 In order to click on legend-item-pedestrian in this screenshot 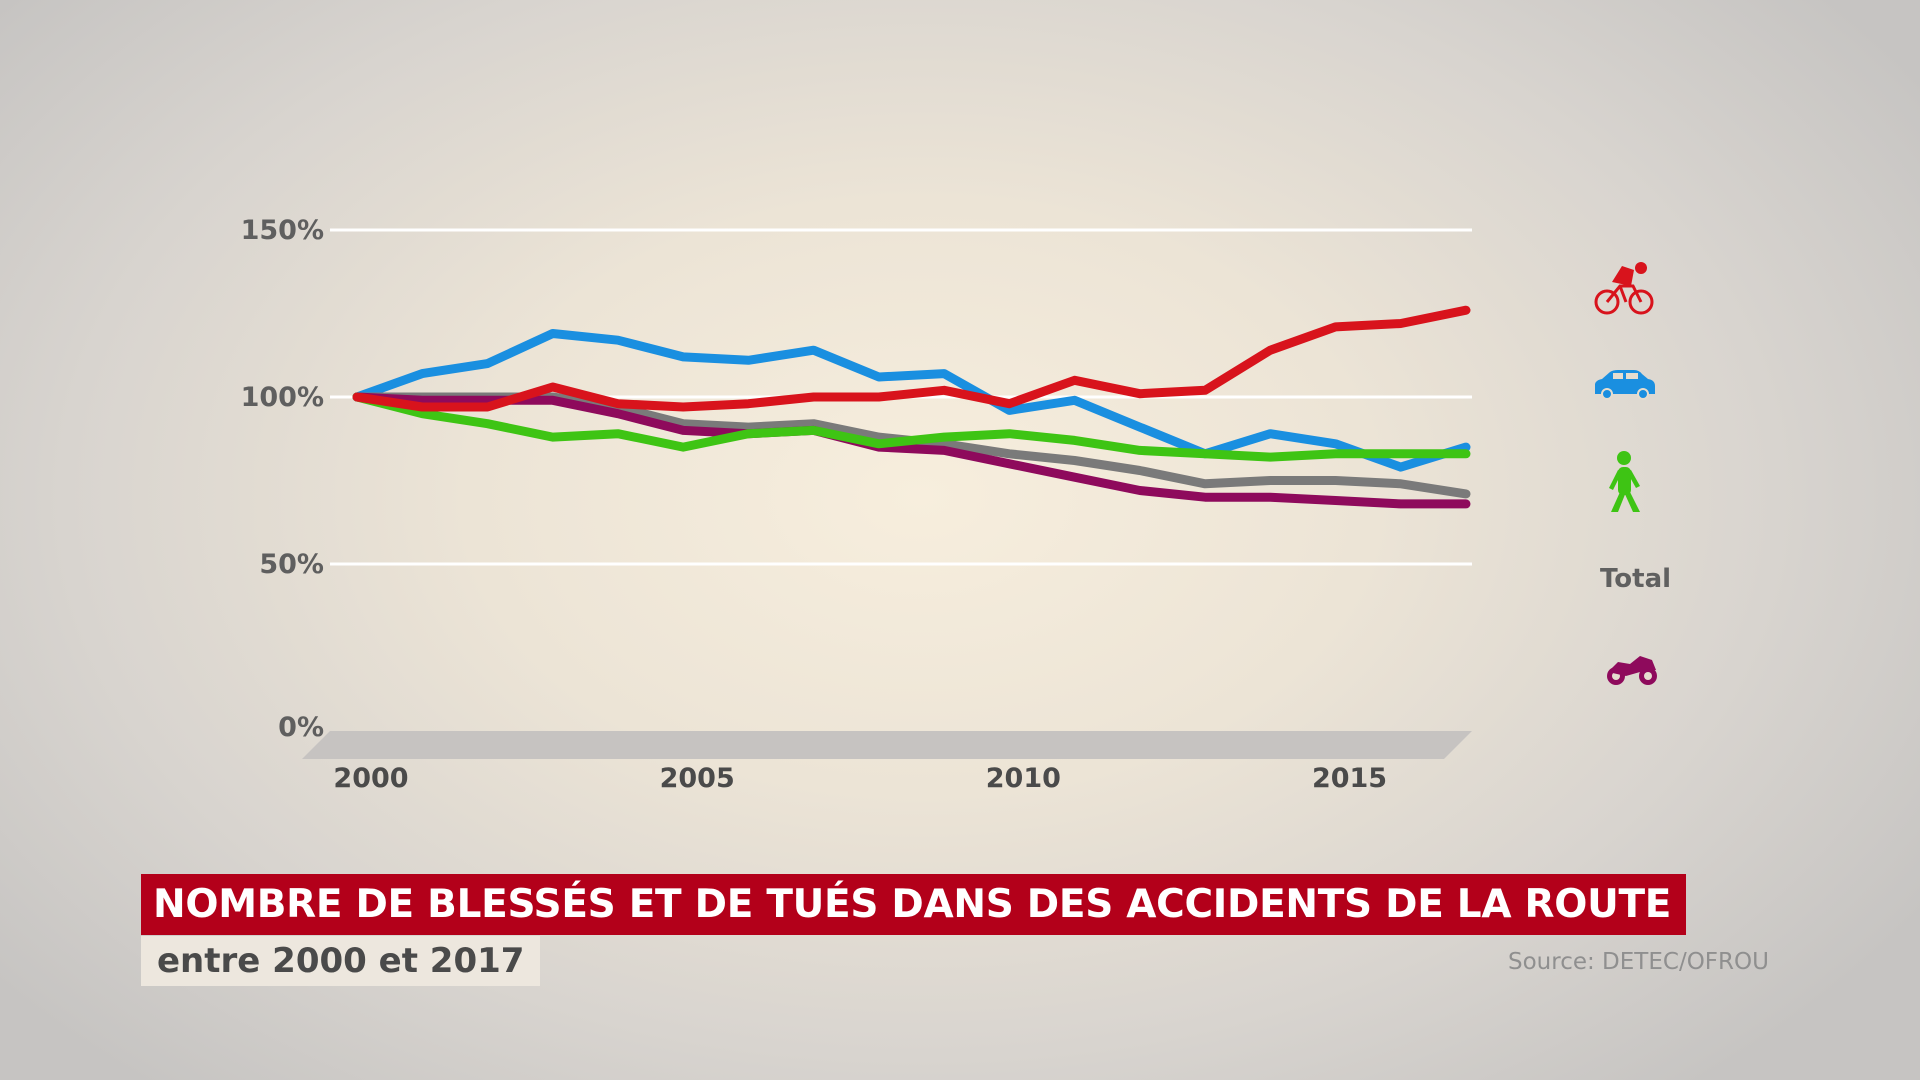, I will do `click(1624, 481)`.